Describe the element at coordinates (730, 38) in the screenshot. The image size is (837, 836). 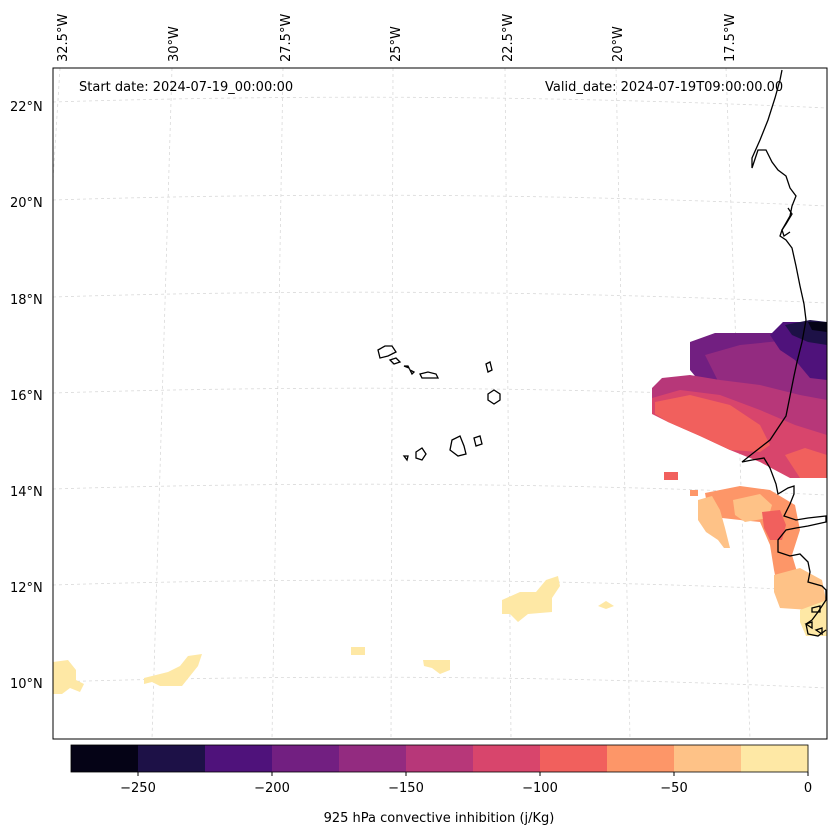
I see `lon-label: 17.5°W` at that location.